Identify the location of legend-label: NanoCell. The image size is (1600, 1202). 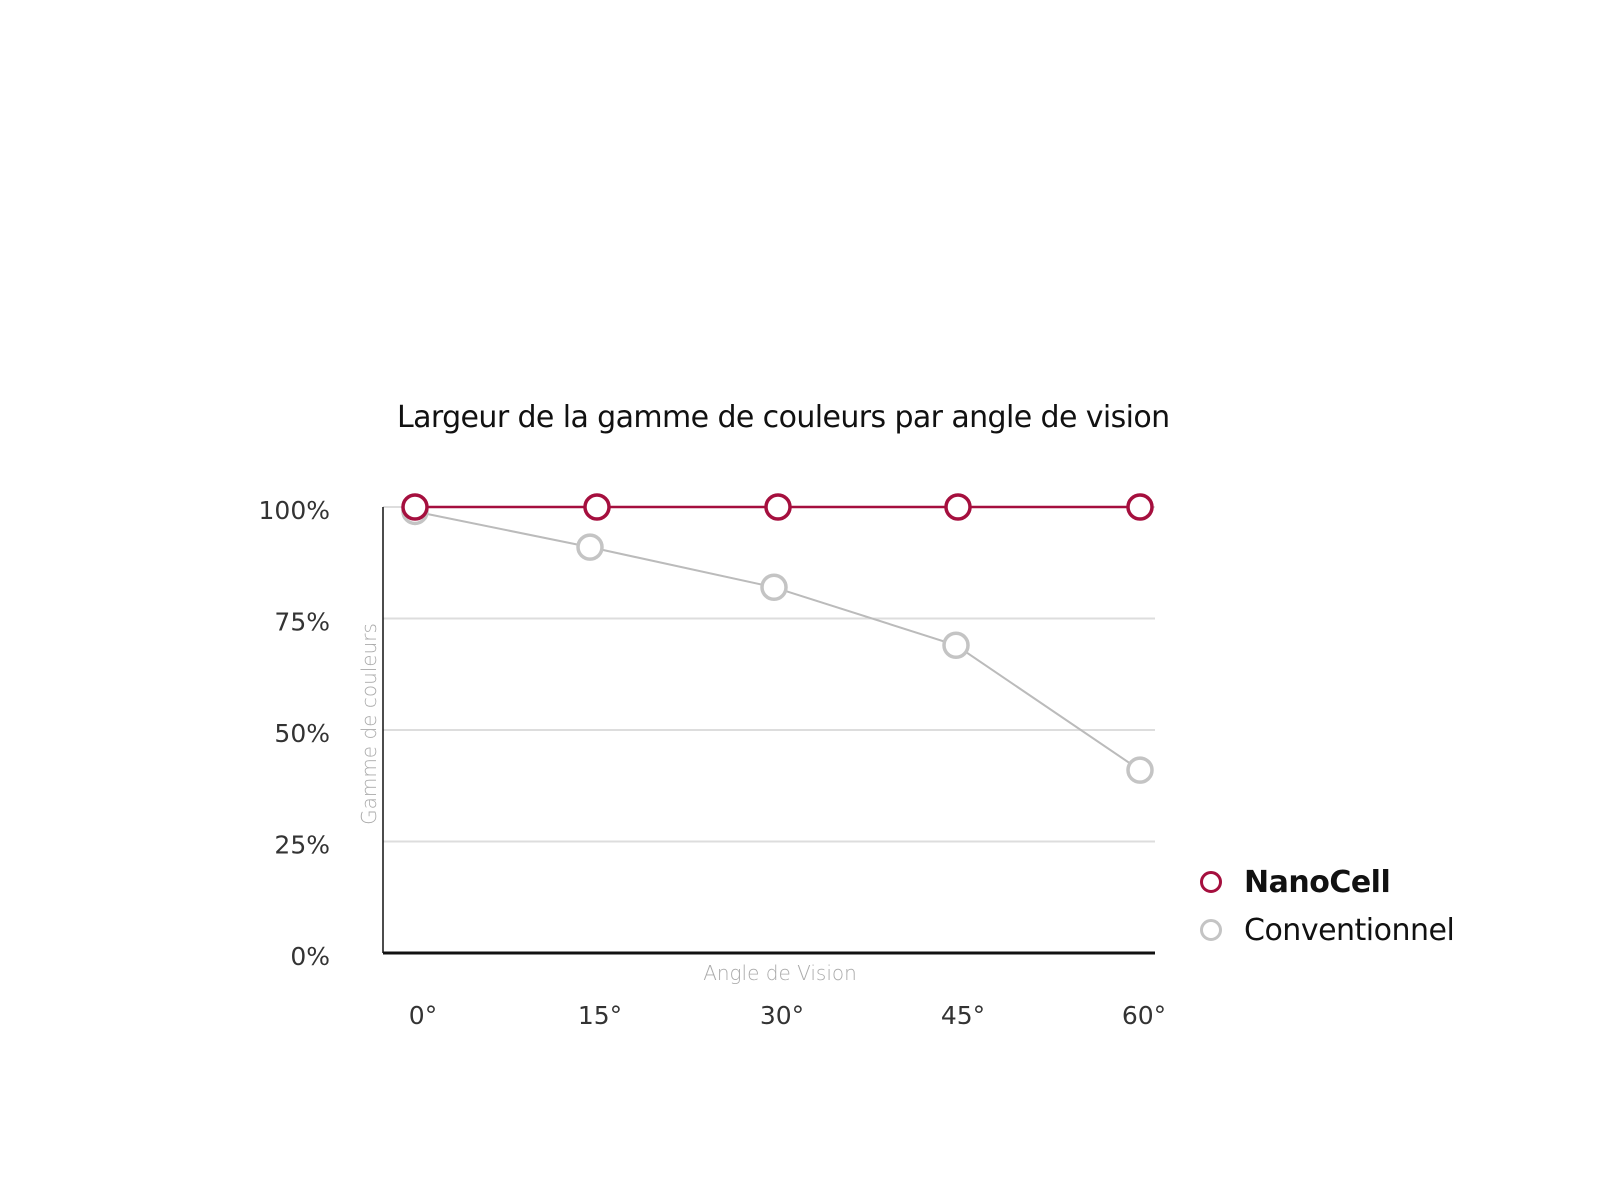
(1317, 882).